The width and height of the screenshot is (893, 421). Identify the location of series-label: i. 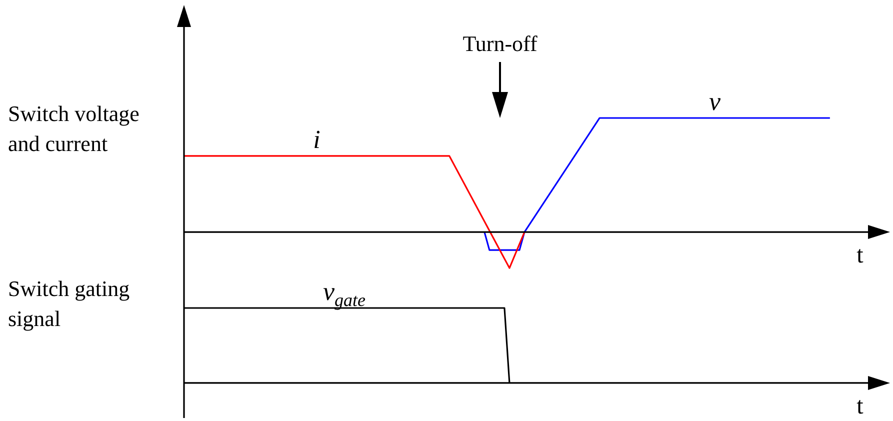
(316, 139).